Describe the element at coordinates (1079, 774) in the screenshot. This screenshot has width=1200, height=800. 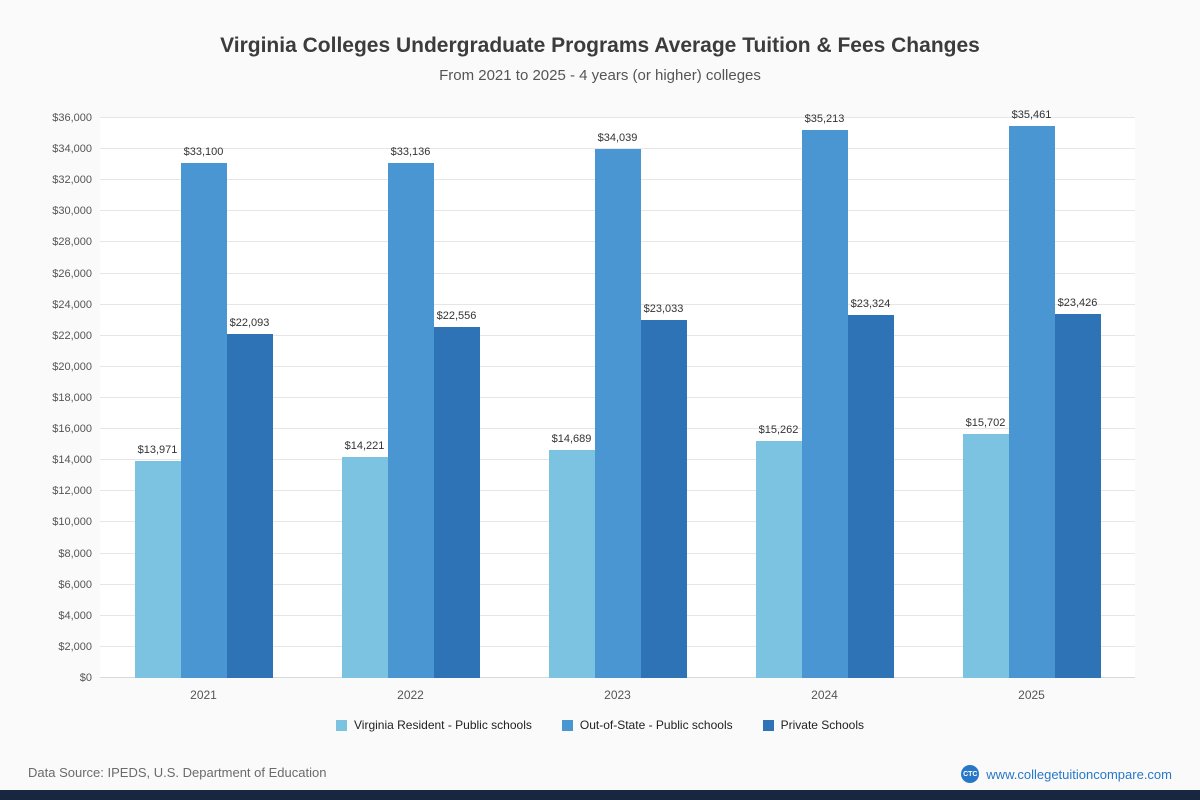
I see `website-url: www.collegetuitioncompare.com` at that location.